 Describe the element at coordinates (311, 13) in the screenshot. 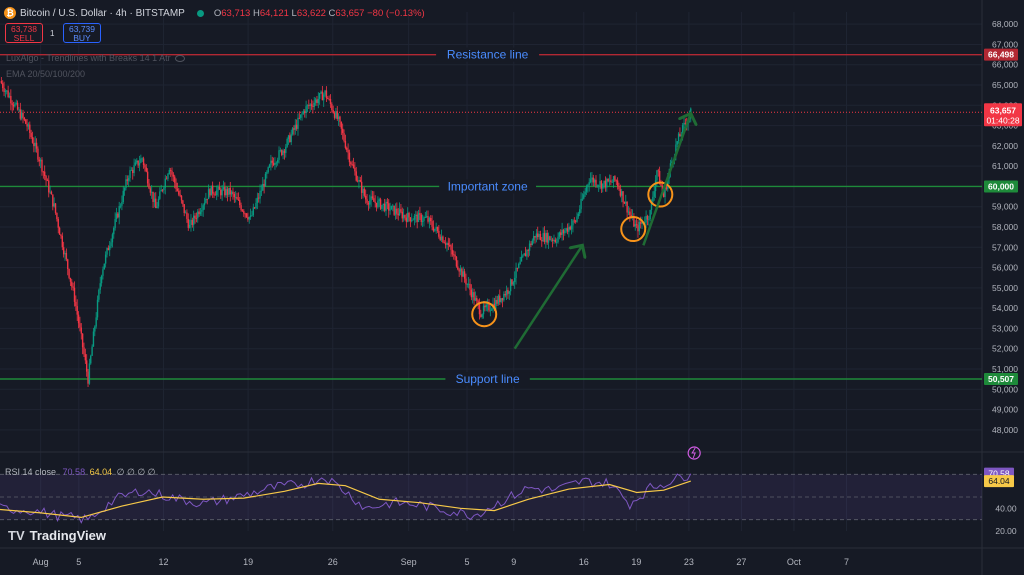

I see `low-value: 63,622` at that location.